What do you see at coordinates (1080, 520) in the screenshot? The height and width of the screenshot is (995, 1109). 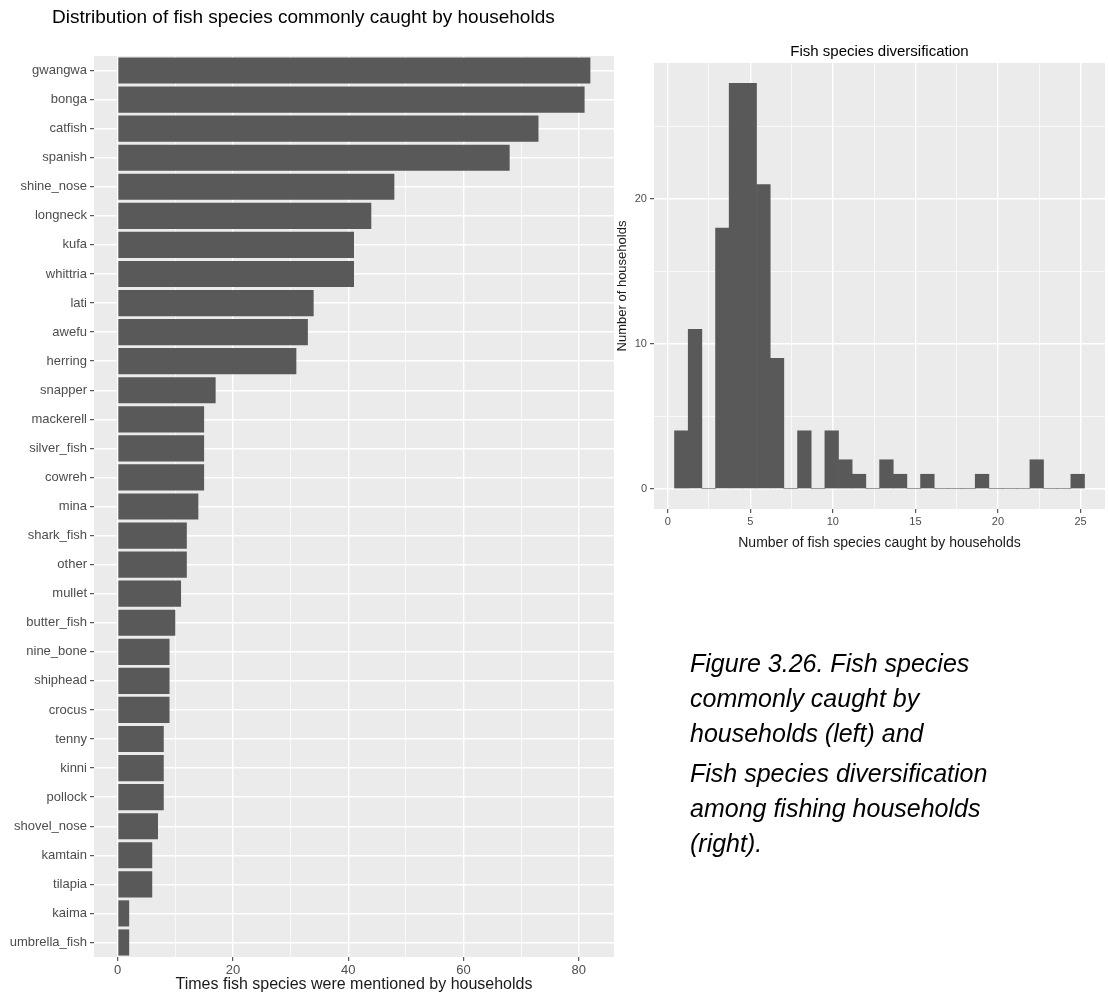 I see `x-tick-label: 25` at bounding box center [1080, 520].